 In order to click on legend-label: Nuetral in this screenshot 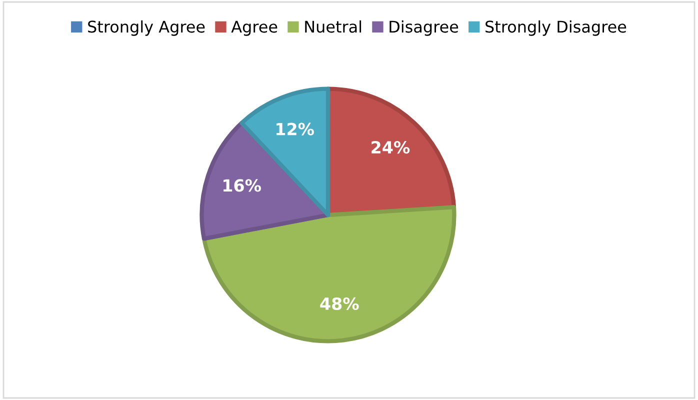, I will do `click(333, 26)`.